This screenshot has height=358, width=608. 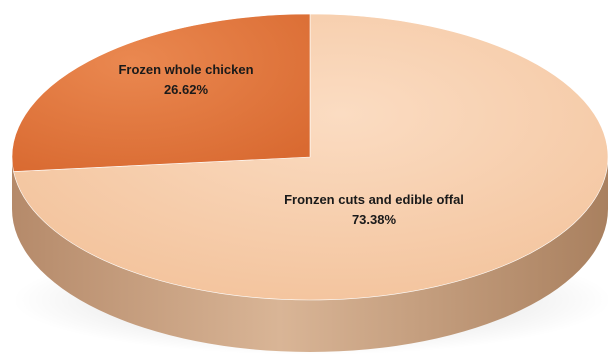 I want to click on slice-value-0: 73.38%, so click(x=374, y=219).